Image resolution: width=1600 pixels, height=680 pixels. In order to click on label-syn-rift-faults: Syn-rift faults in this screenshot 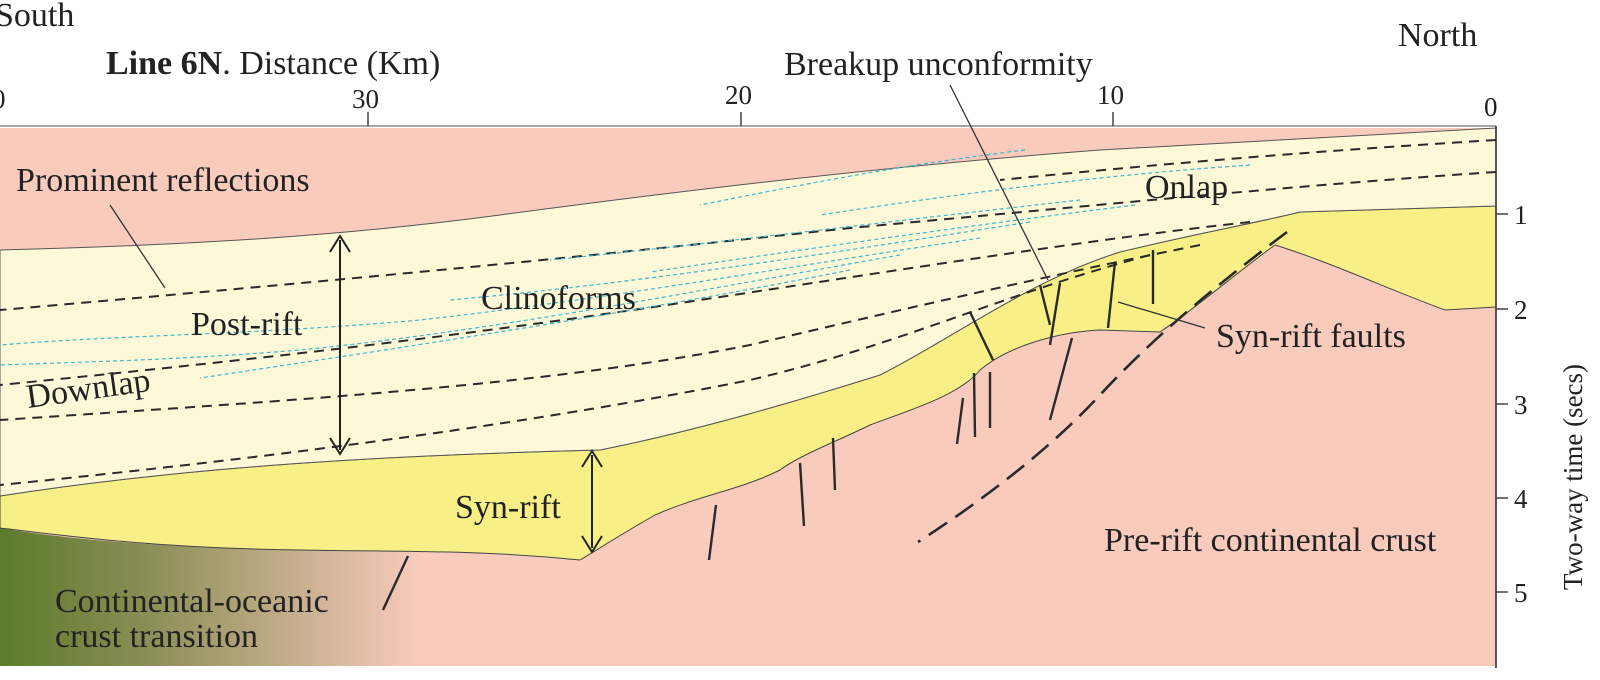, I will do `click(1311, 336)`.